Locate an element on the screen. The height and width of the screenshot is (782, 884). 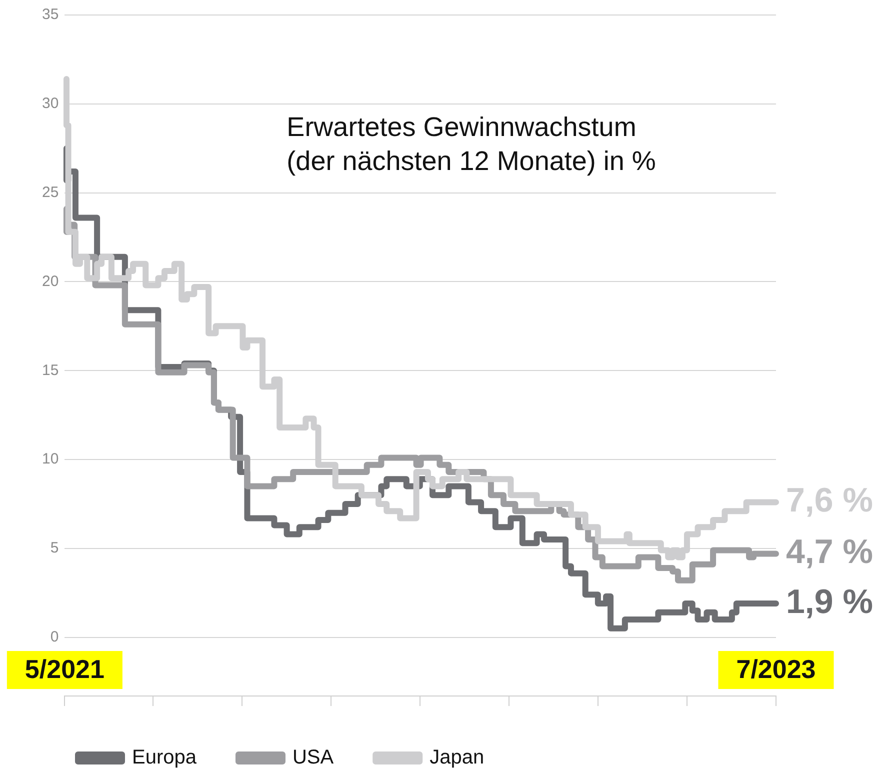
y-tick-label: 10 is located at coordinates (50, 459).